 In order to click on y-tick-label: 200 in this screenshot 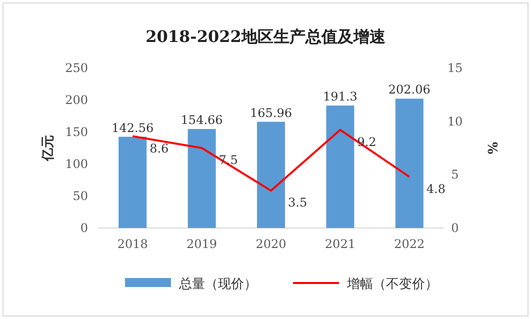, I will do `click(76, 100)`.